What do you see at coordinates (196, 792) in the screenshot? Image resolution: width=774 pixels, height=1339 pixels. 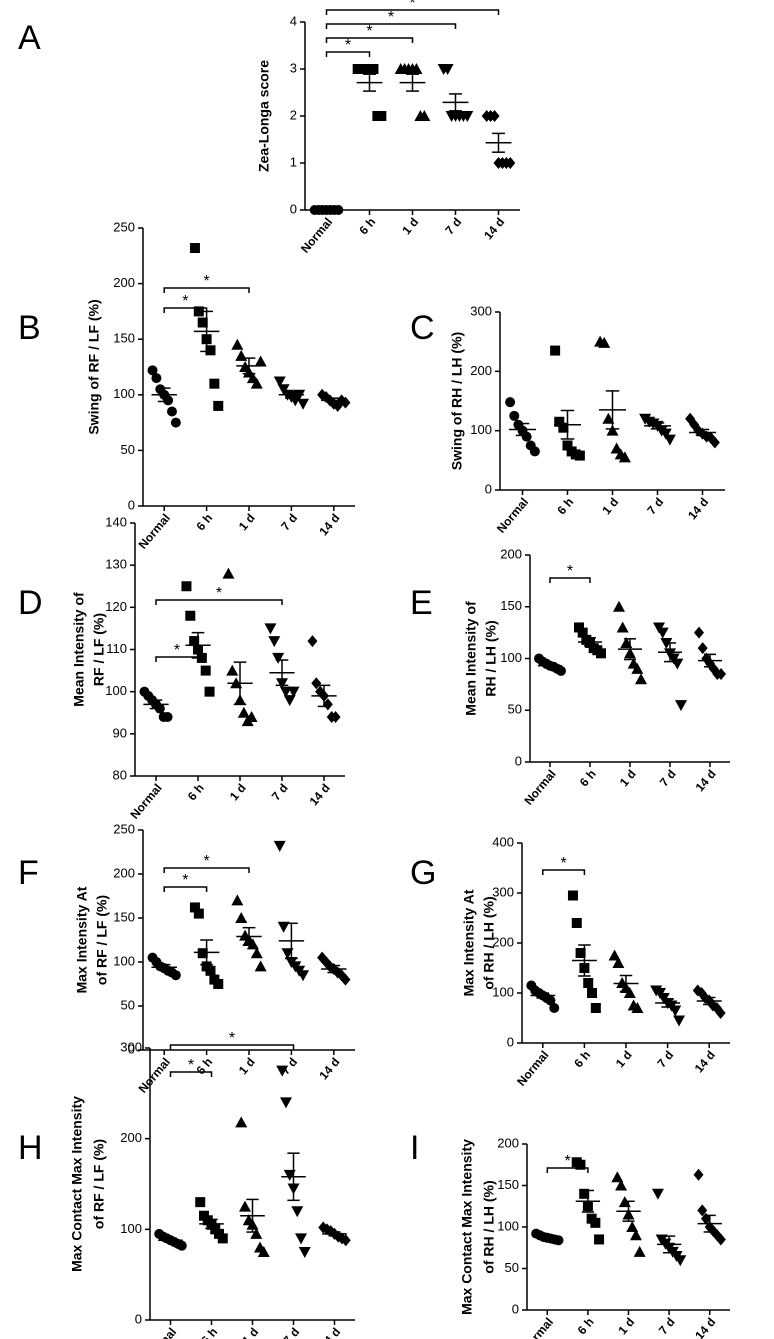 I see `x-tick-label: 6 h` at bounding box center [196, 792].